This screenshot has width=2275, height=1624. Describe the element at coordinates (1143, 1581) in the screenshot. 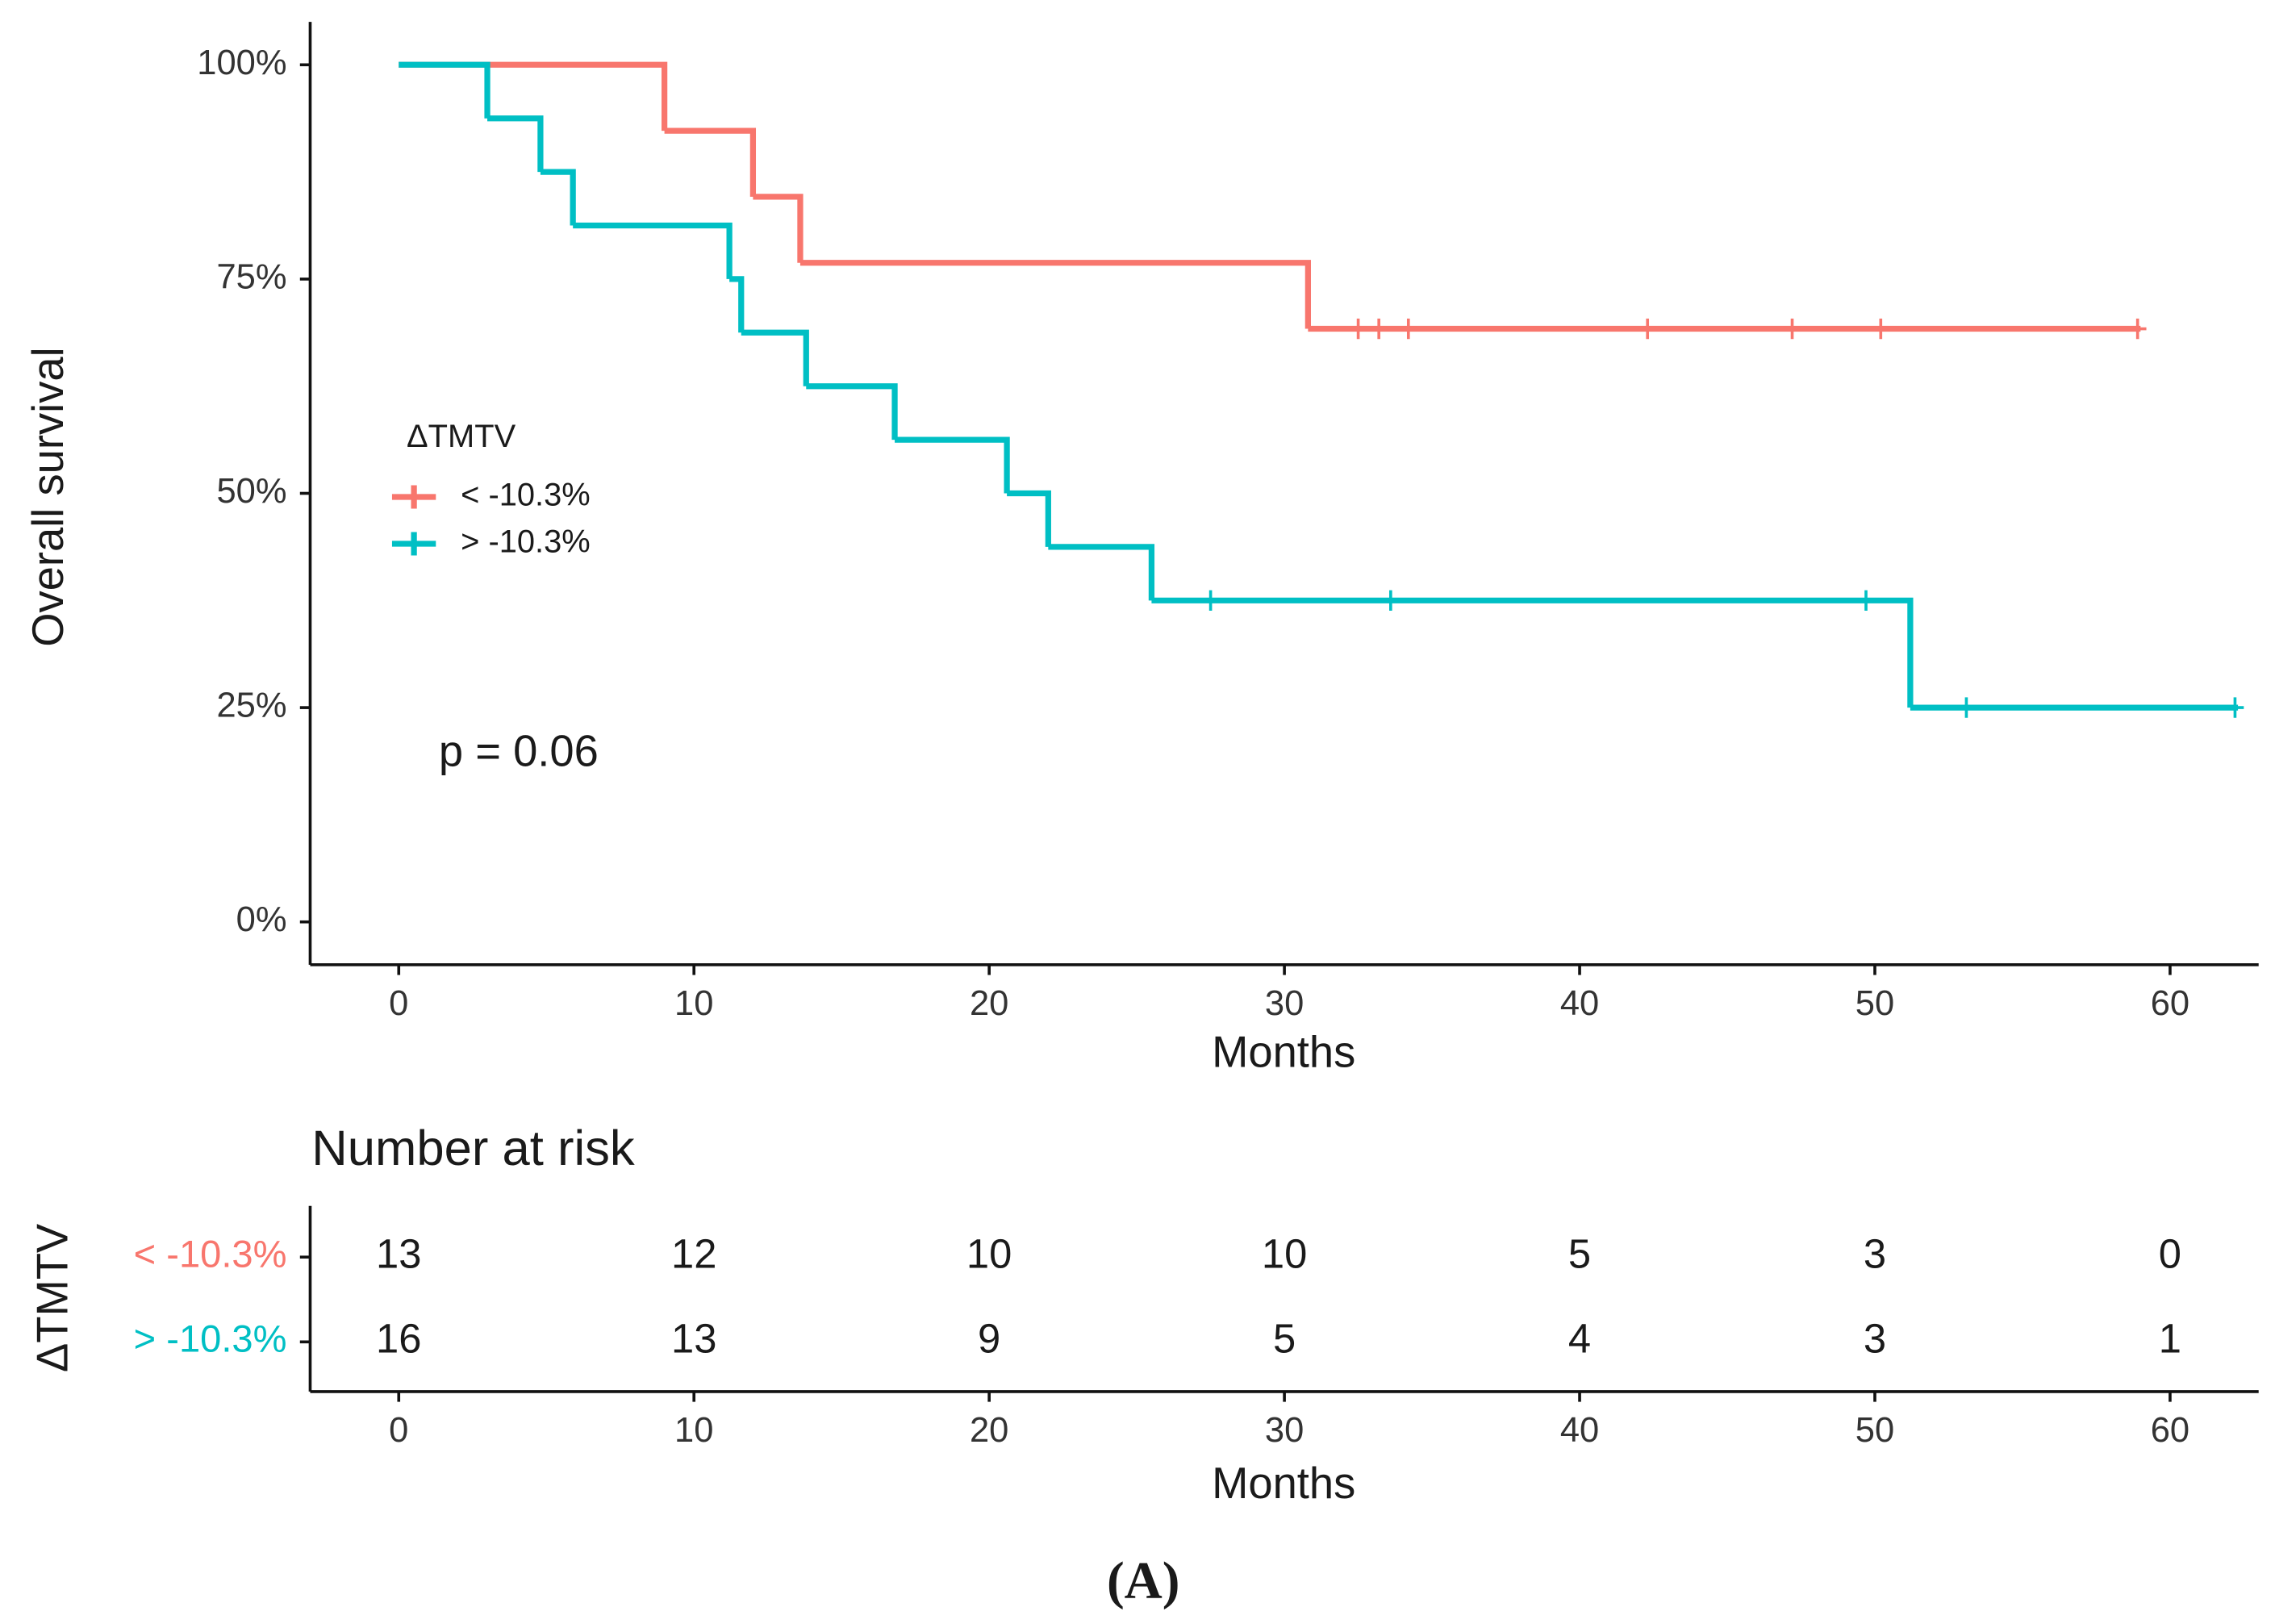

I see `caption: (A)` at that location.